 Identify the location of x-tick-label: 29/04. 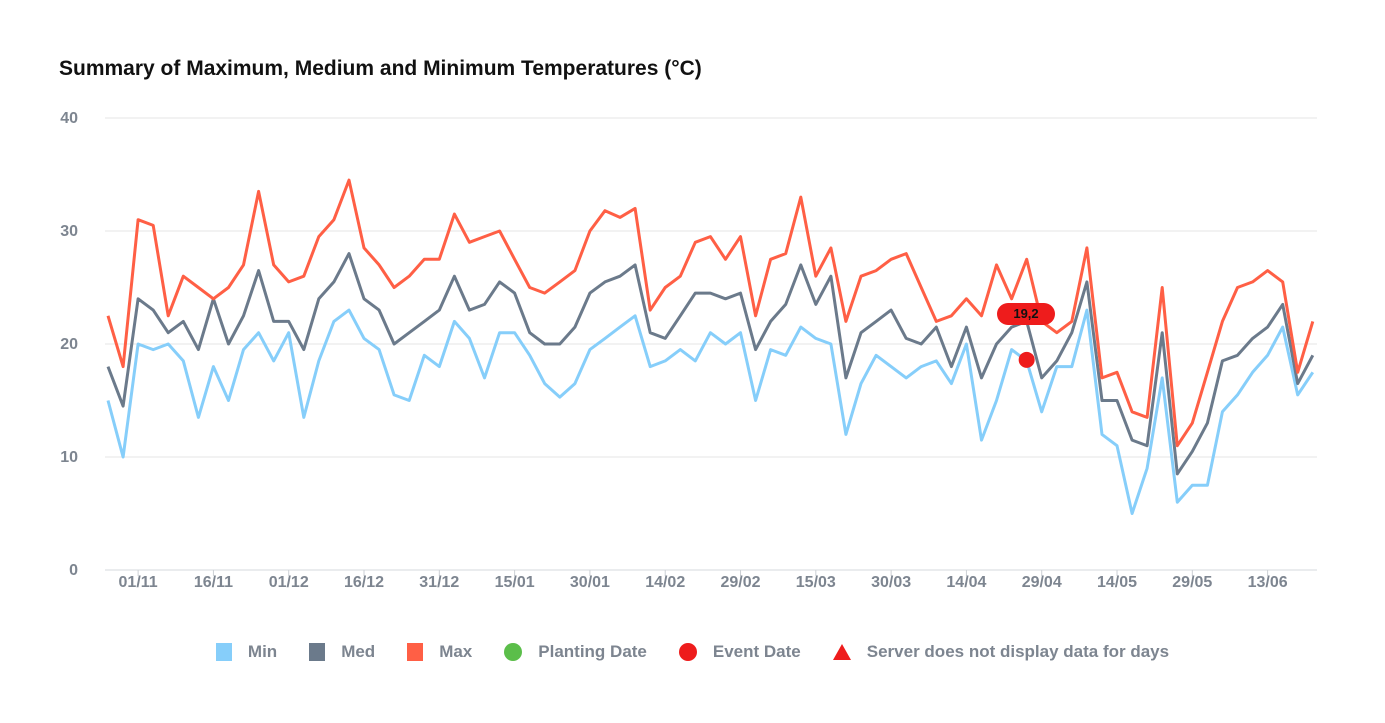
(1042, 582).